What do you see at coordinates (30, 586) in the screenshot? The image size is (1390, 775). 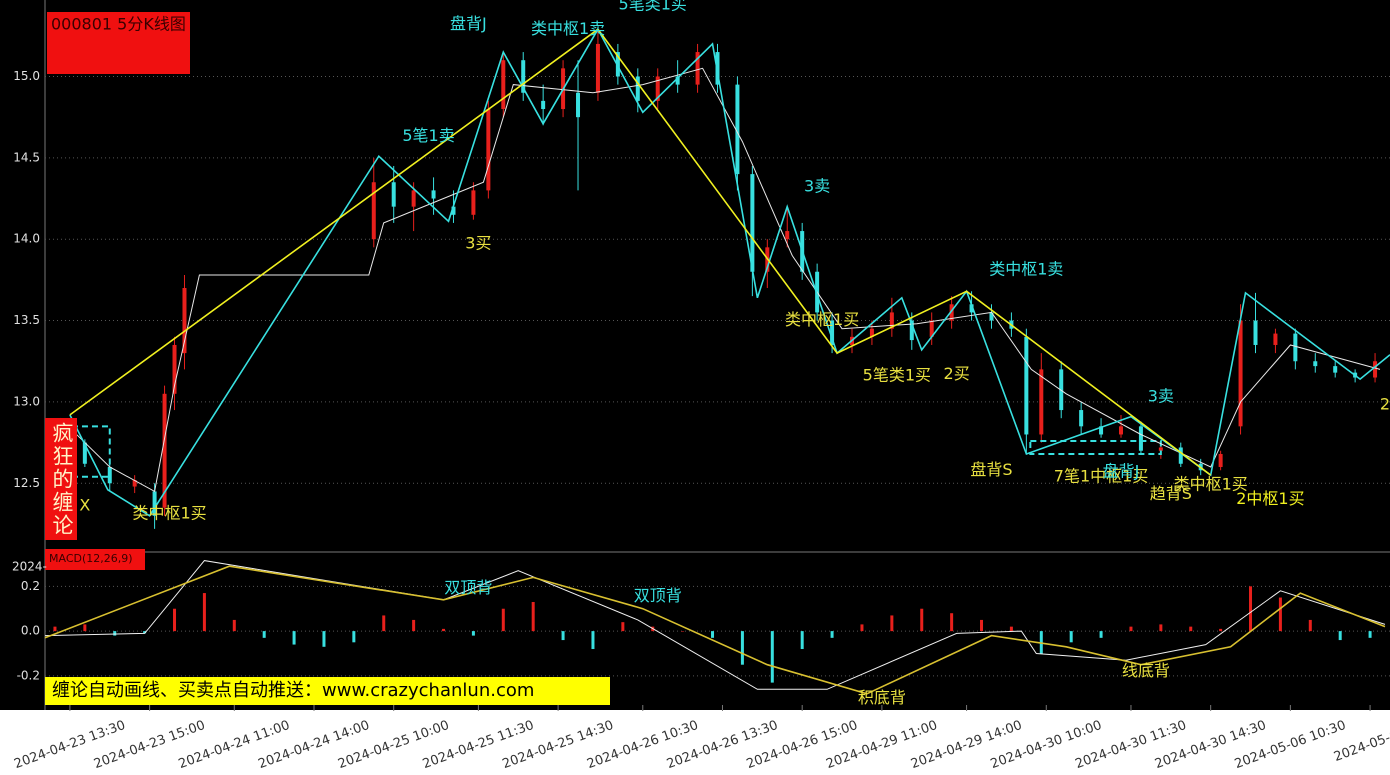 I see `y-tick-label: 0.2` at bounding box center [30, 586].